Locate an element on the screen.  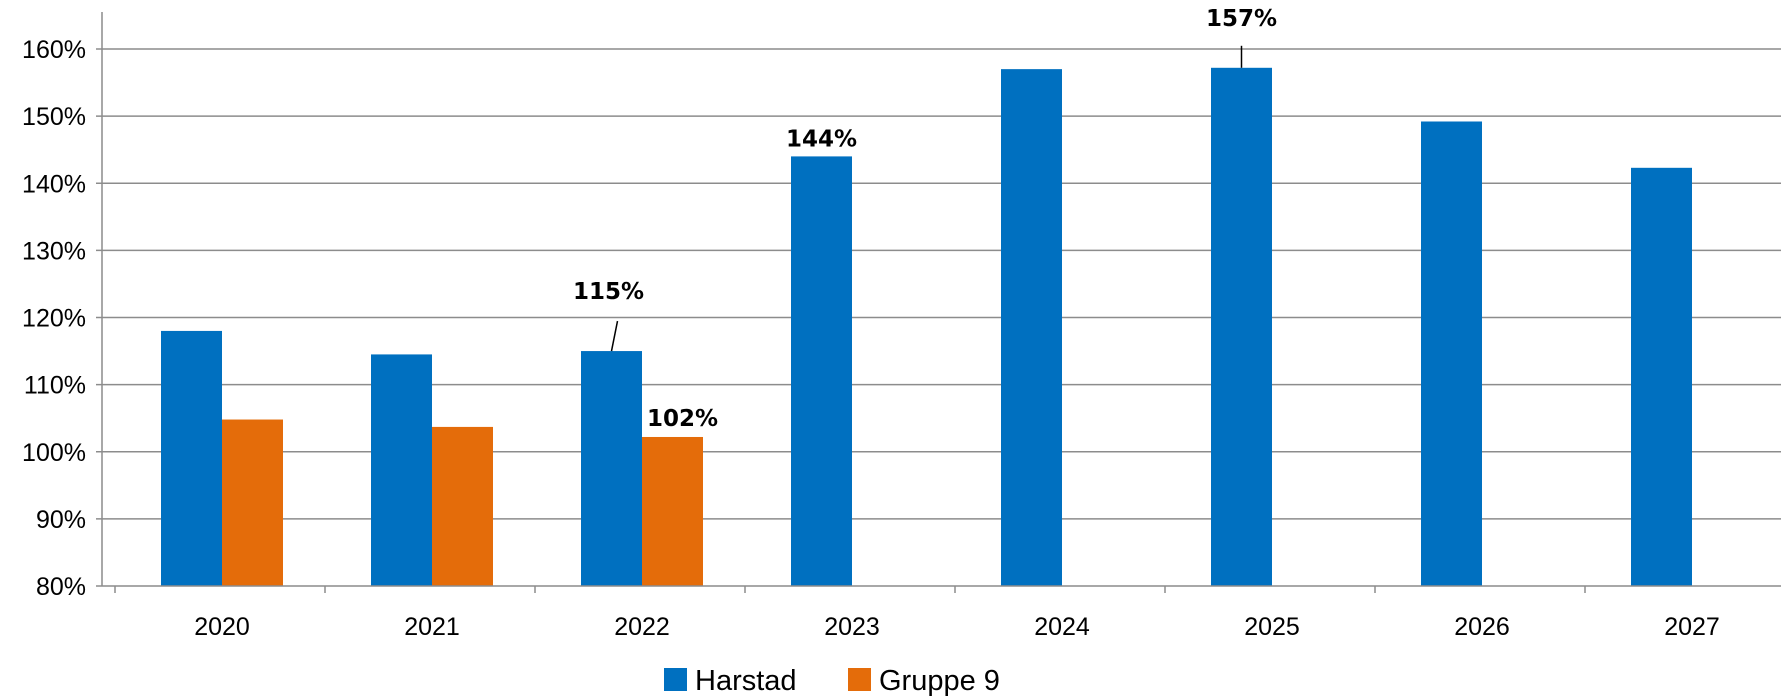
bar-harstad-2024 is located at coordinates (1031, 327).